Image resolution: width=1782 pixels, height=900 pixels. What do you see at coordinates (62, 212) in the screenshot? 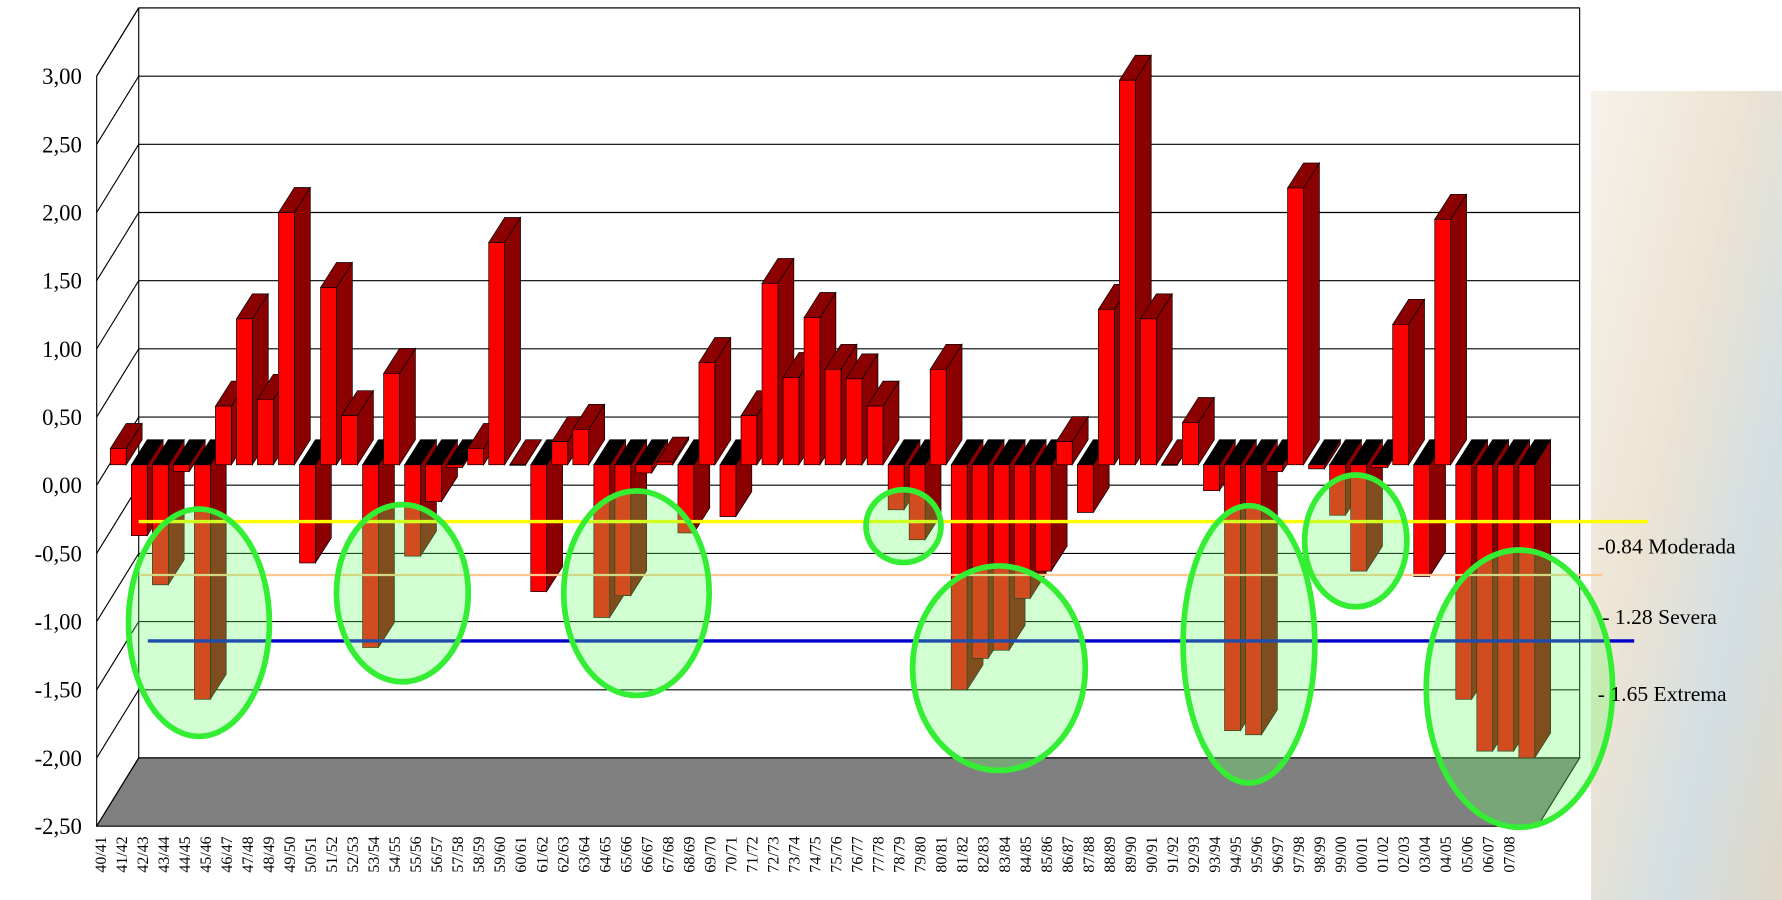
I see `y-tick-label: 2,00` at bounding box center [62, 212].